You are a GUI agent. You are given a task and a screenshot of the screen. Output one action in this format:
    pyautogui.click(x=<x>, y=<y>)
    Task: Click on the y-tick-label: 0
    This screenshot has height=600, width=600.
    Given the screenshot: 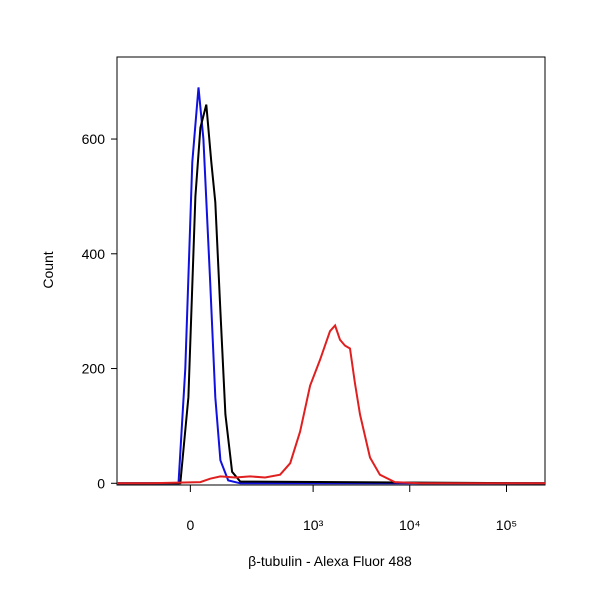 What is the action you would take?
    pyautogui.click(x=101, y=483)
    